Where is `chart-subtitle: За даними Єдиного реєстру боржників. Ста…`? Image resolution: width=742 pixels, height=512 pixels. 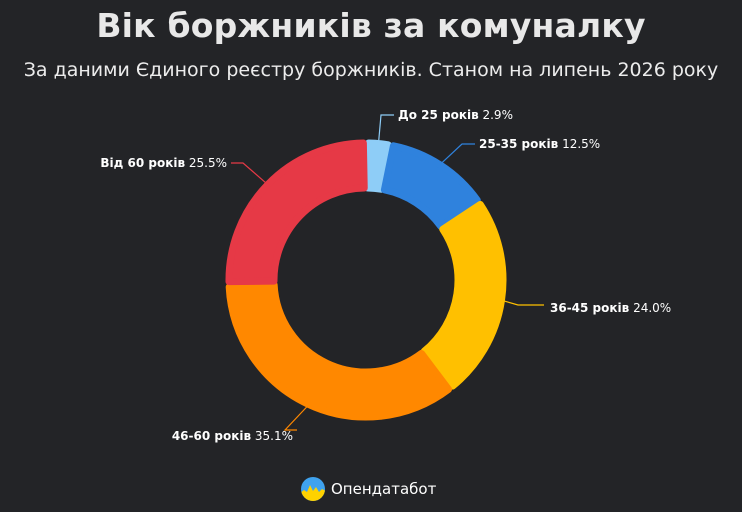
chart-subtitle: За даними Єдиного реєстру боржників. Ста… is located at coordinates (371, 70).